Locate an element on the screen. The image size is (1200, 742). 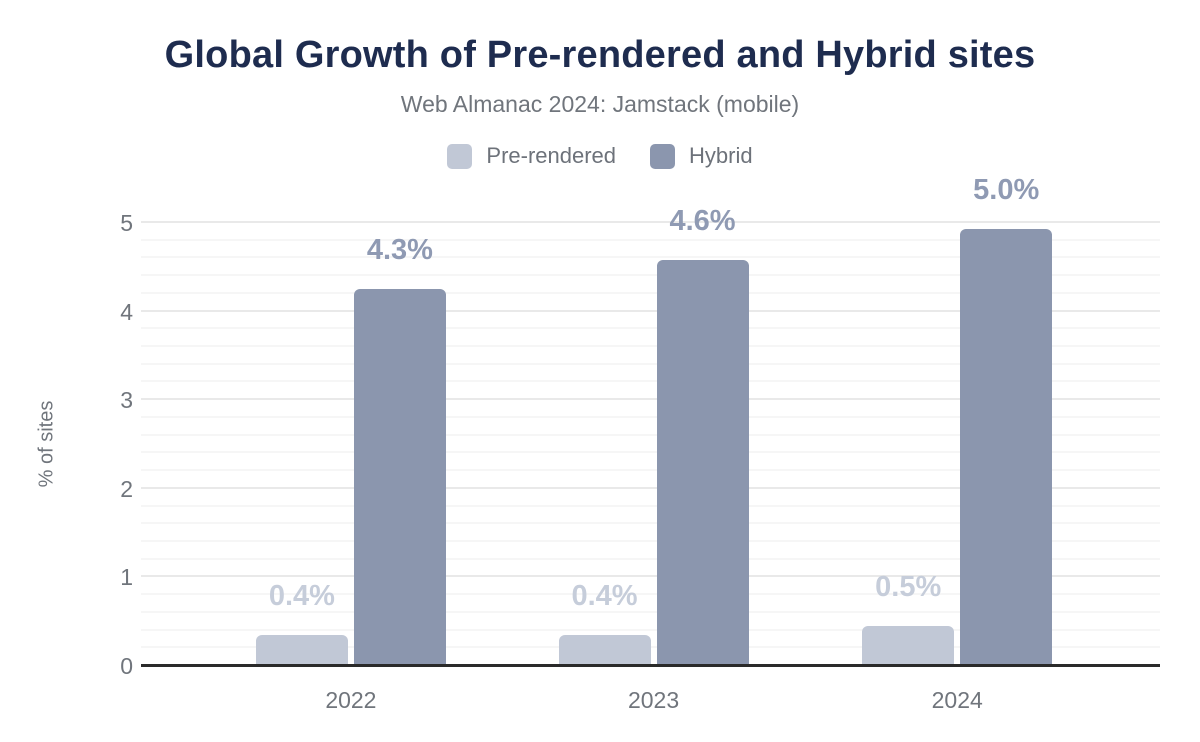
legend: Pre-rendered Hybrid is located at coordinates (600, 156).